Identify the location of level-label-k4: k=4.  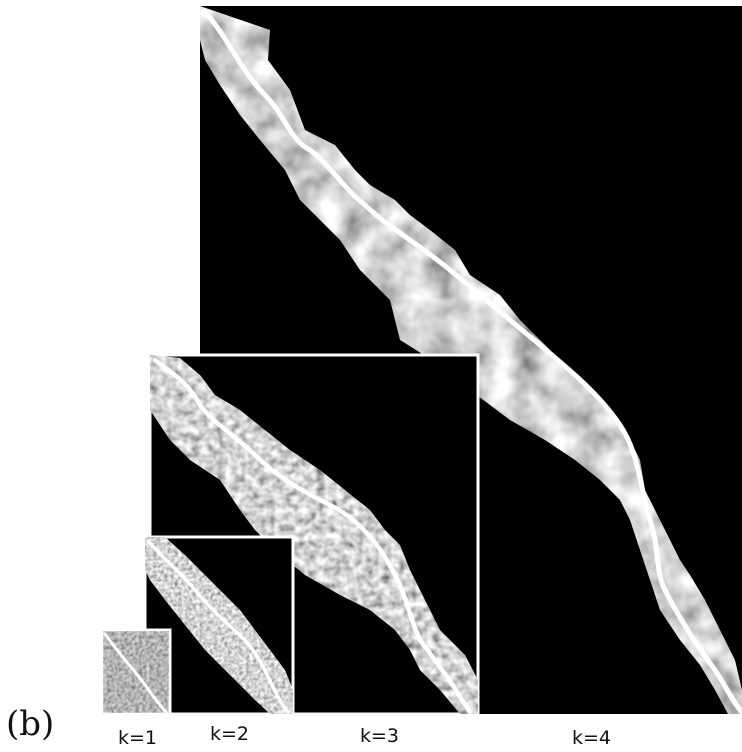
(591, 738).